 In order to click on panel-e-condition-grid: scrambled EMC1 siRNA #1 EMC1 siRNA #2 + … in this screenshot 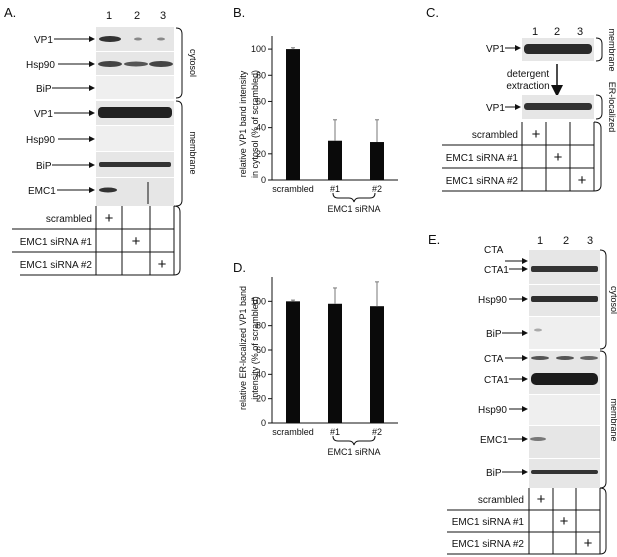, I will do `click(527, 521)`.